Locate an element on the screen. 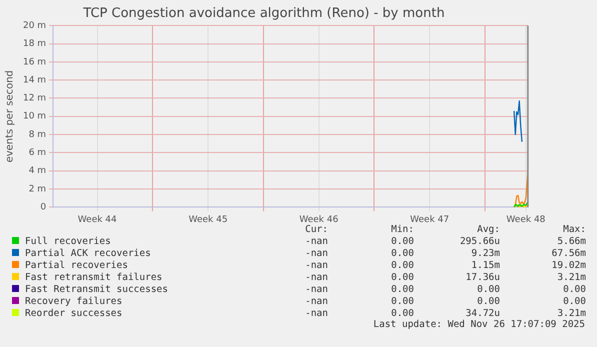 The width and height of the screenshot is (597, 347). chart-title: TCP Congestion avoidance algorithm (Reno) - by month is located at coordinates (263, 14).